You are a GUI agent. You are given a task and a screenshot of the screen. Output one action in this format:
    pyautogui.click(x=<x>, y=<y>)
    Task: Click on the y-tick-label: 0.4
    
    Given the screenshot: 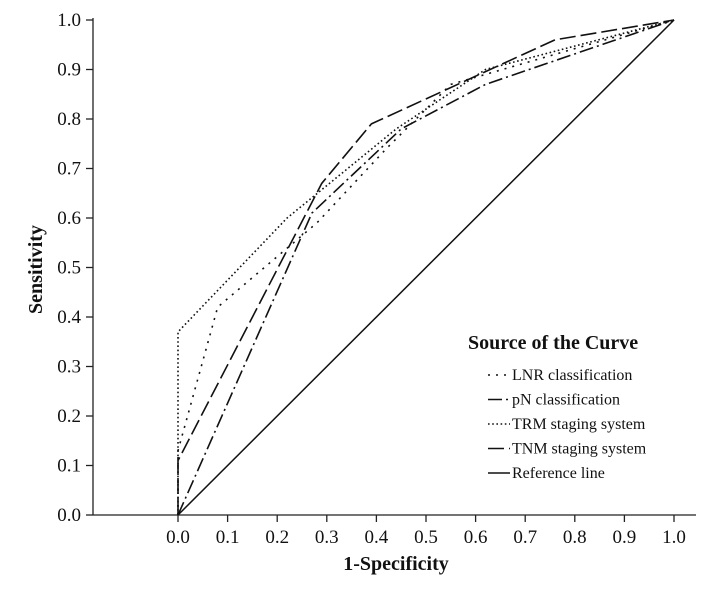 What is the action you would take?
    pyautogui.click(x=69, y=317)
    